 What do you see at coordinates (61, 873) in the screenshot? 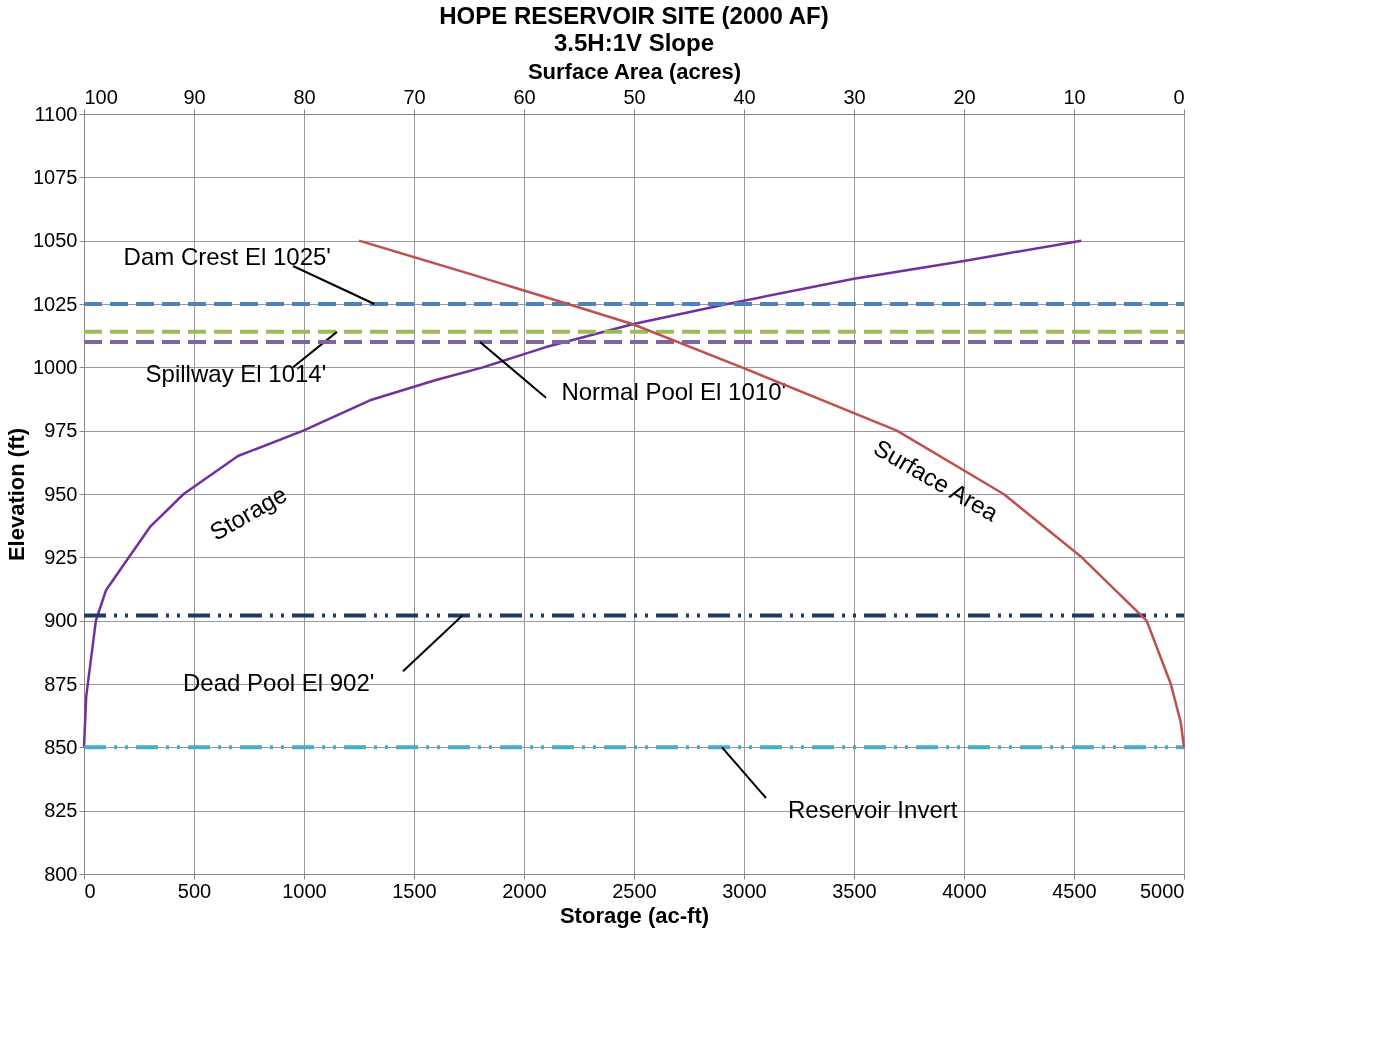
I see `y-tick-label: 800` at bounding box center [61, 873].